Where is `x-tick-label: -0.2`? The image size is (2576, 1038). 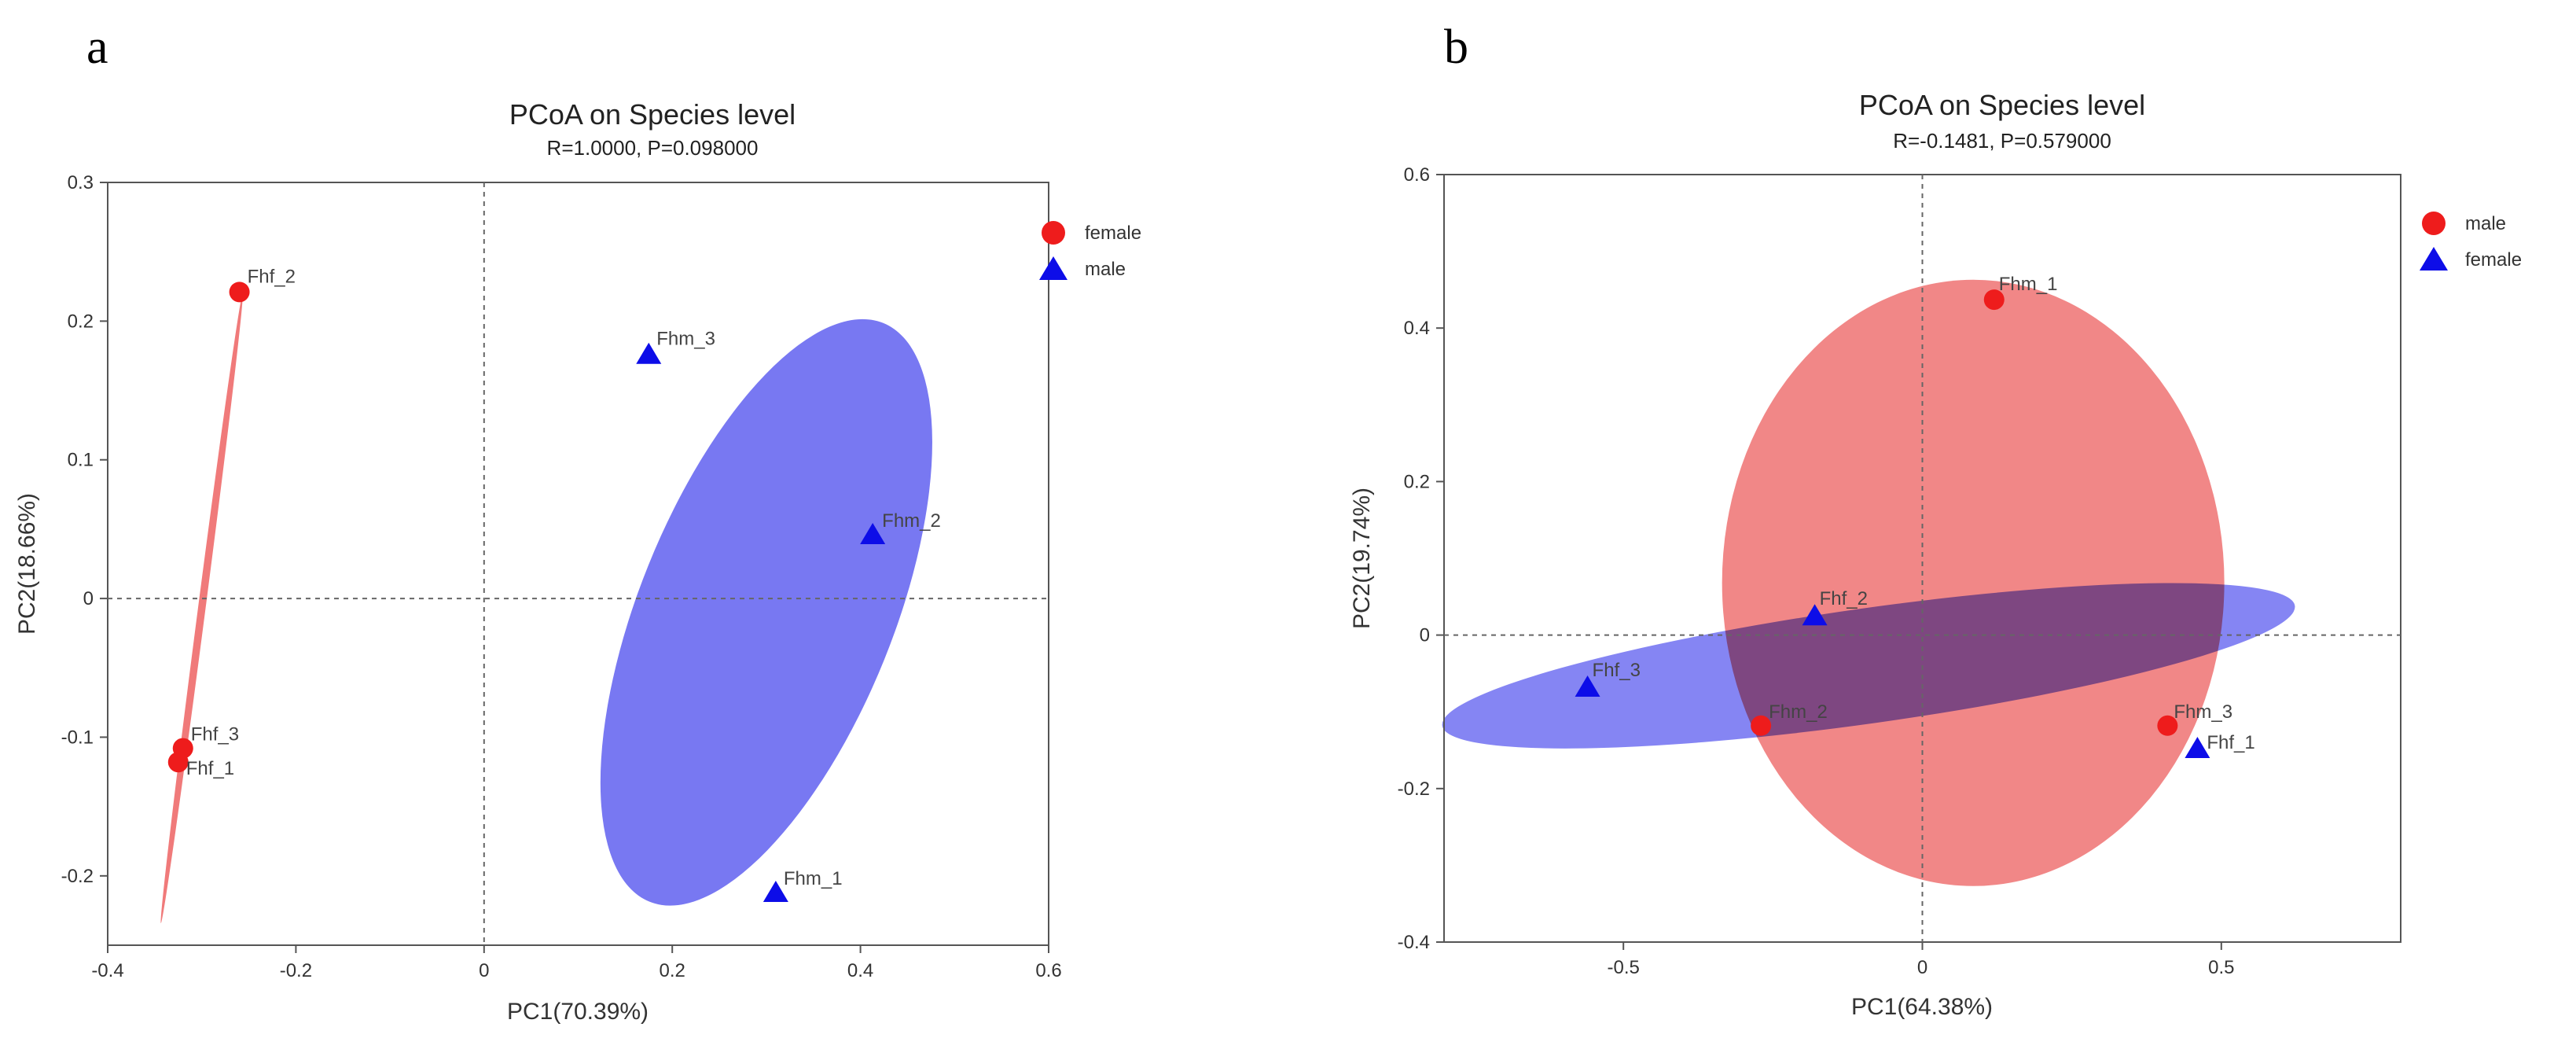
x-tick-label: -0.2 is located at coordinates (296, 971).